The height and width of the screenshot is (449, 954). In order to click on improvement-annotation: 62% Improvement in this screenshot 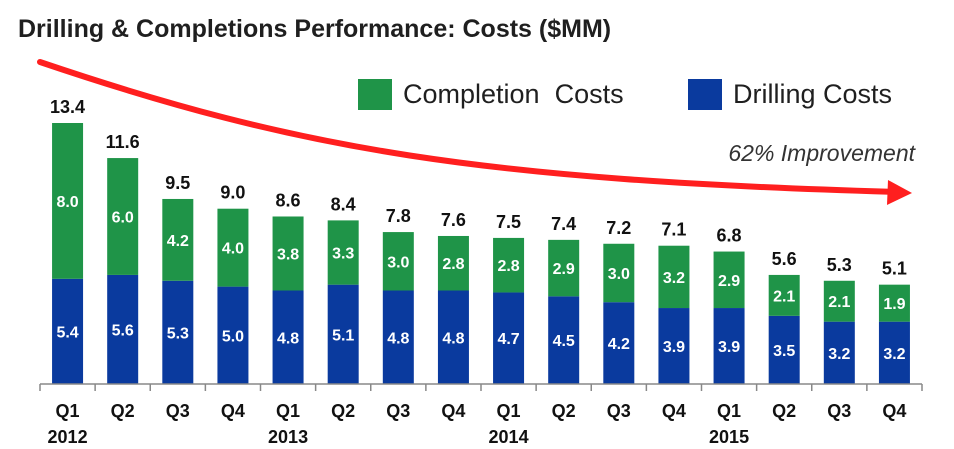, I will do `click(822, 153)`.